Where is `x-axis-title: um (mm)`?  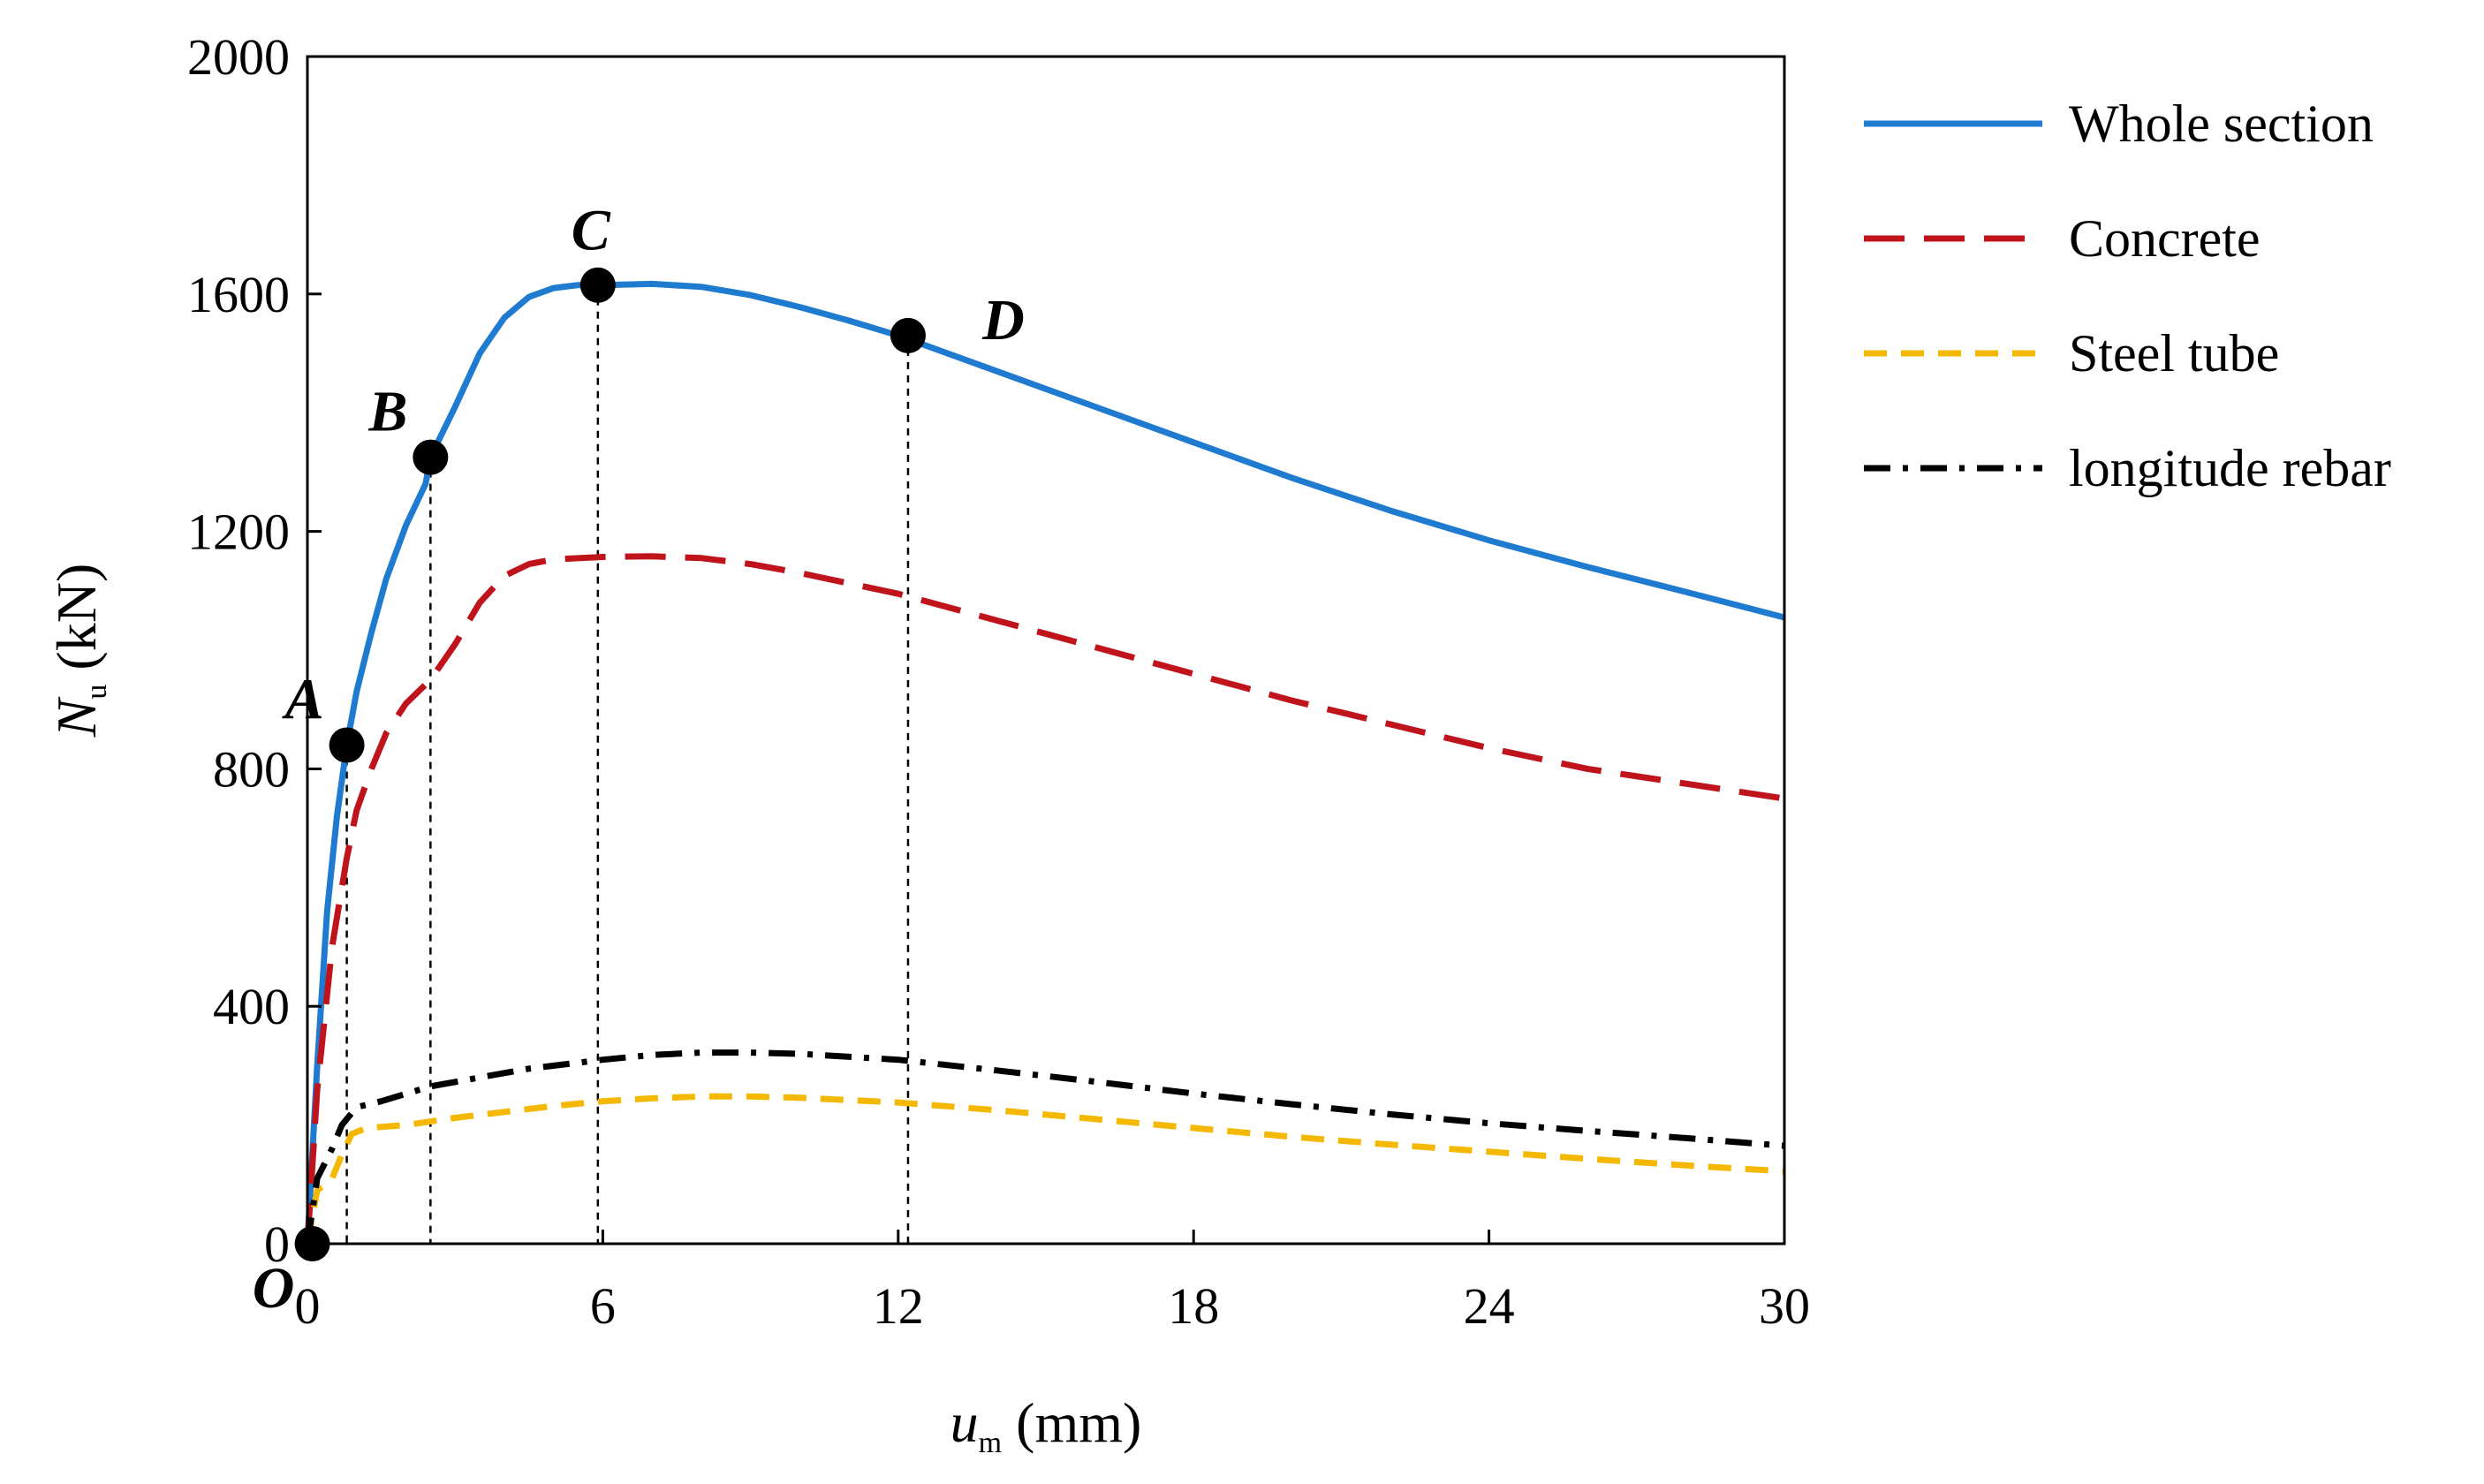
x-axis-title: um (mm) is located at coordinates (1046, 1425).